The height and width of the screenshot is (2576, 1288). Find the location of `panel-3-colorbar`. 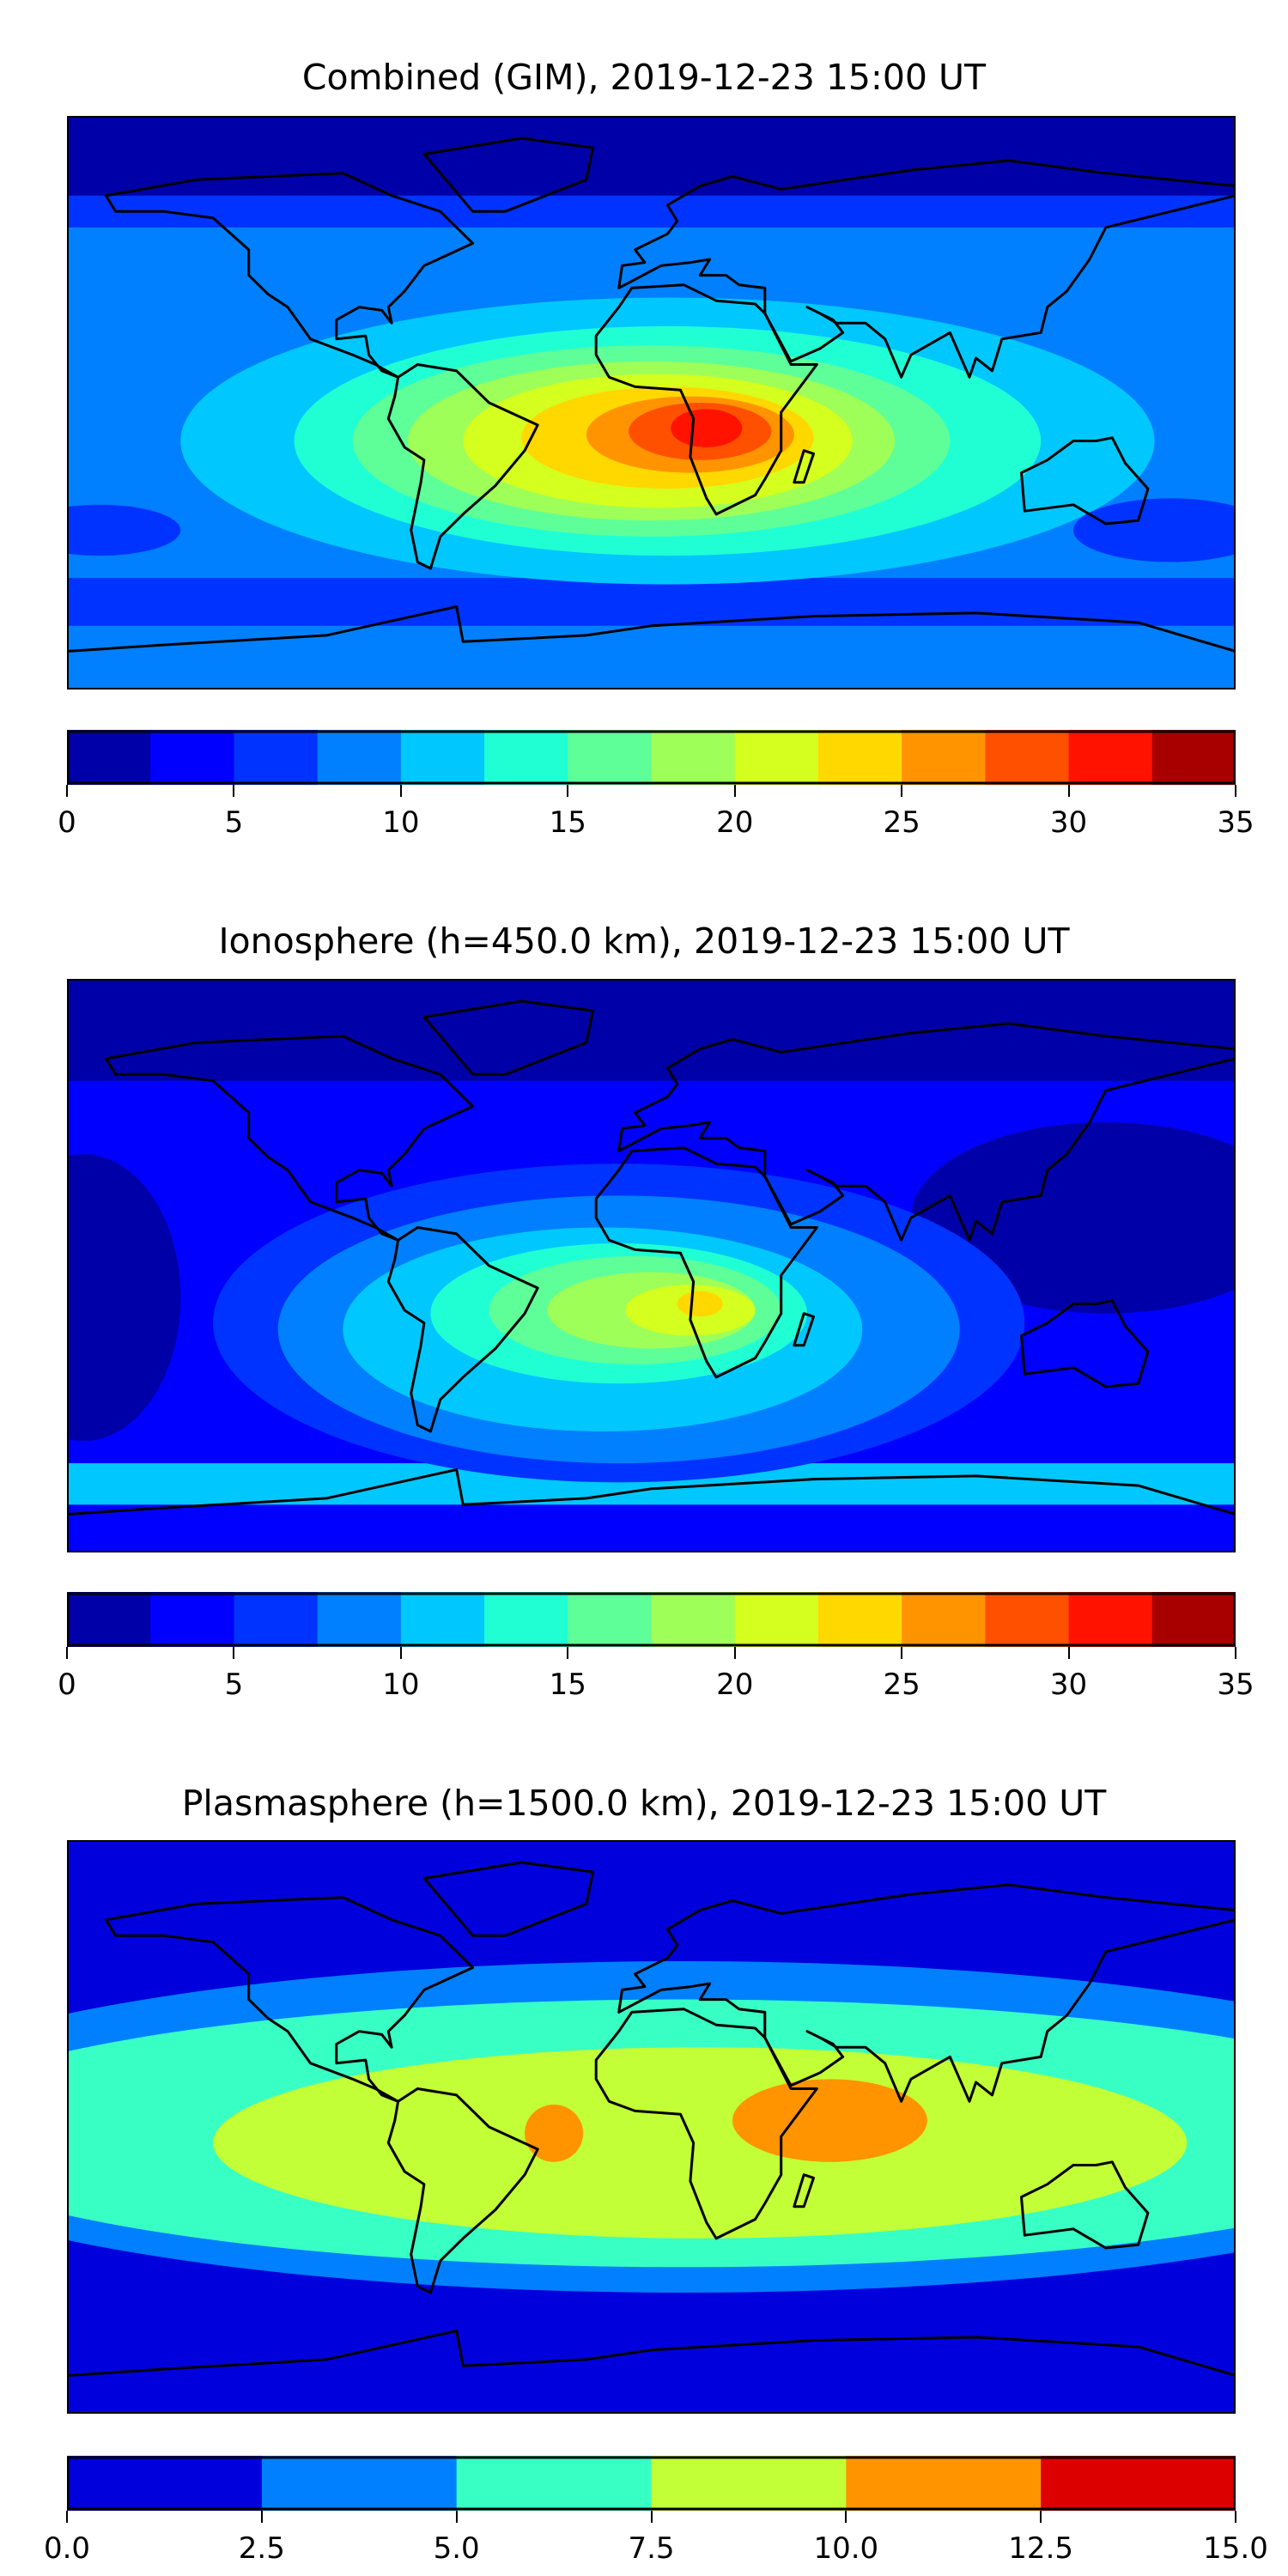

panel-3-colorbar is located at coordinates (651, 2484).